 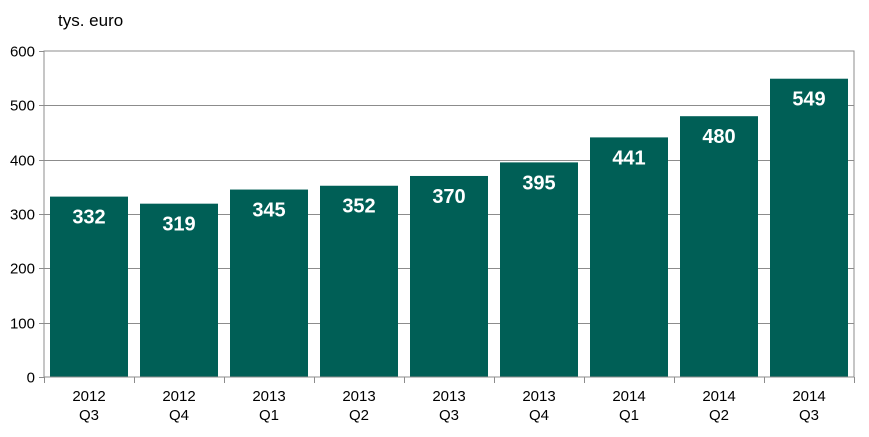 I want to click on y-tick-label: 0, so click(x=31, y=378).